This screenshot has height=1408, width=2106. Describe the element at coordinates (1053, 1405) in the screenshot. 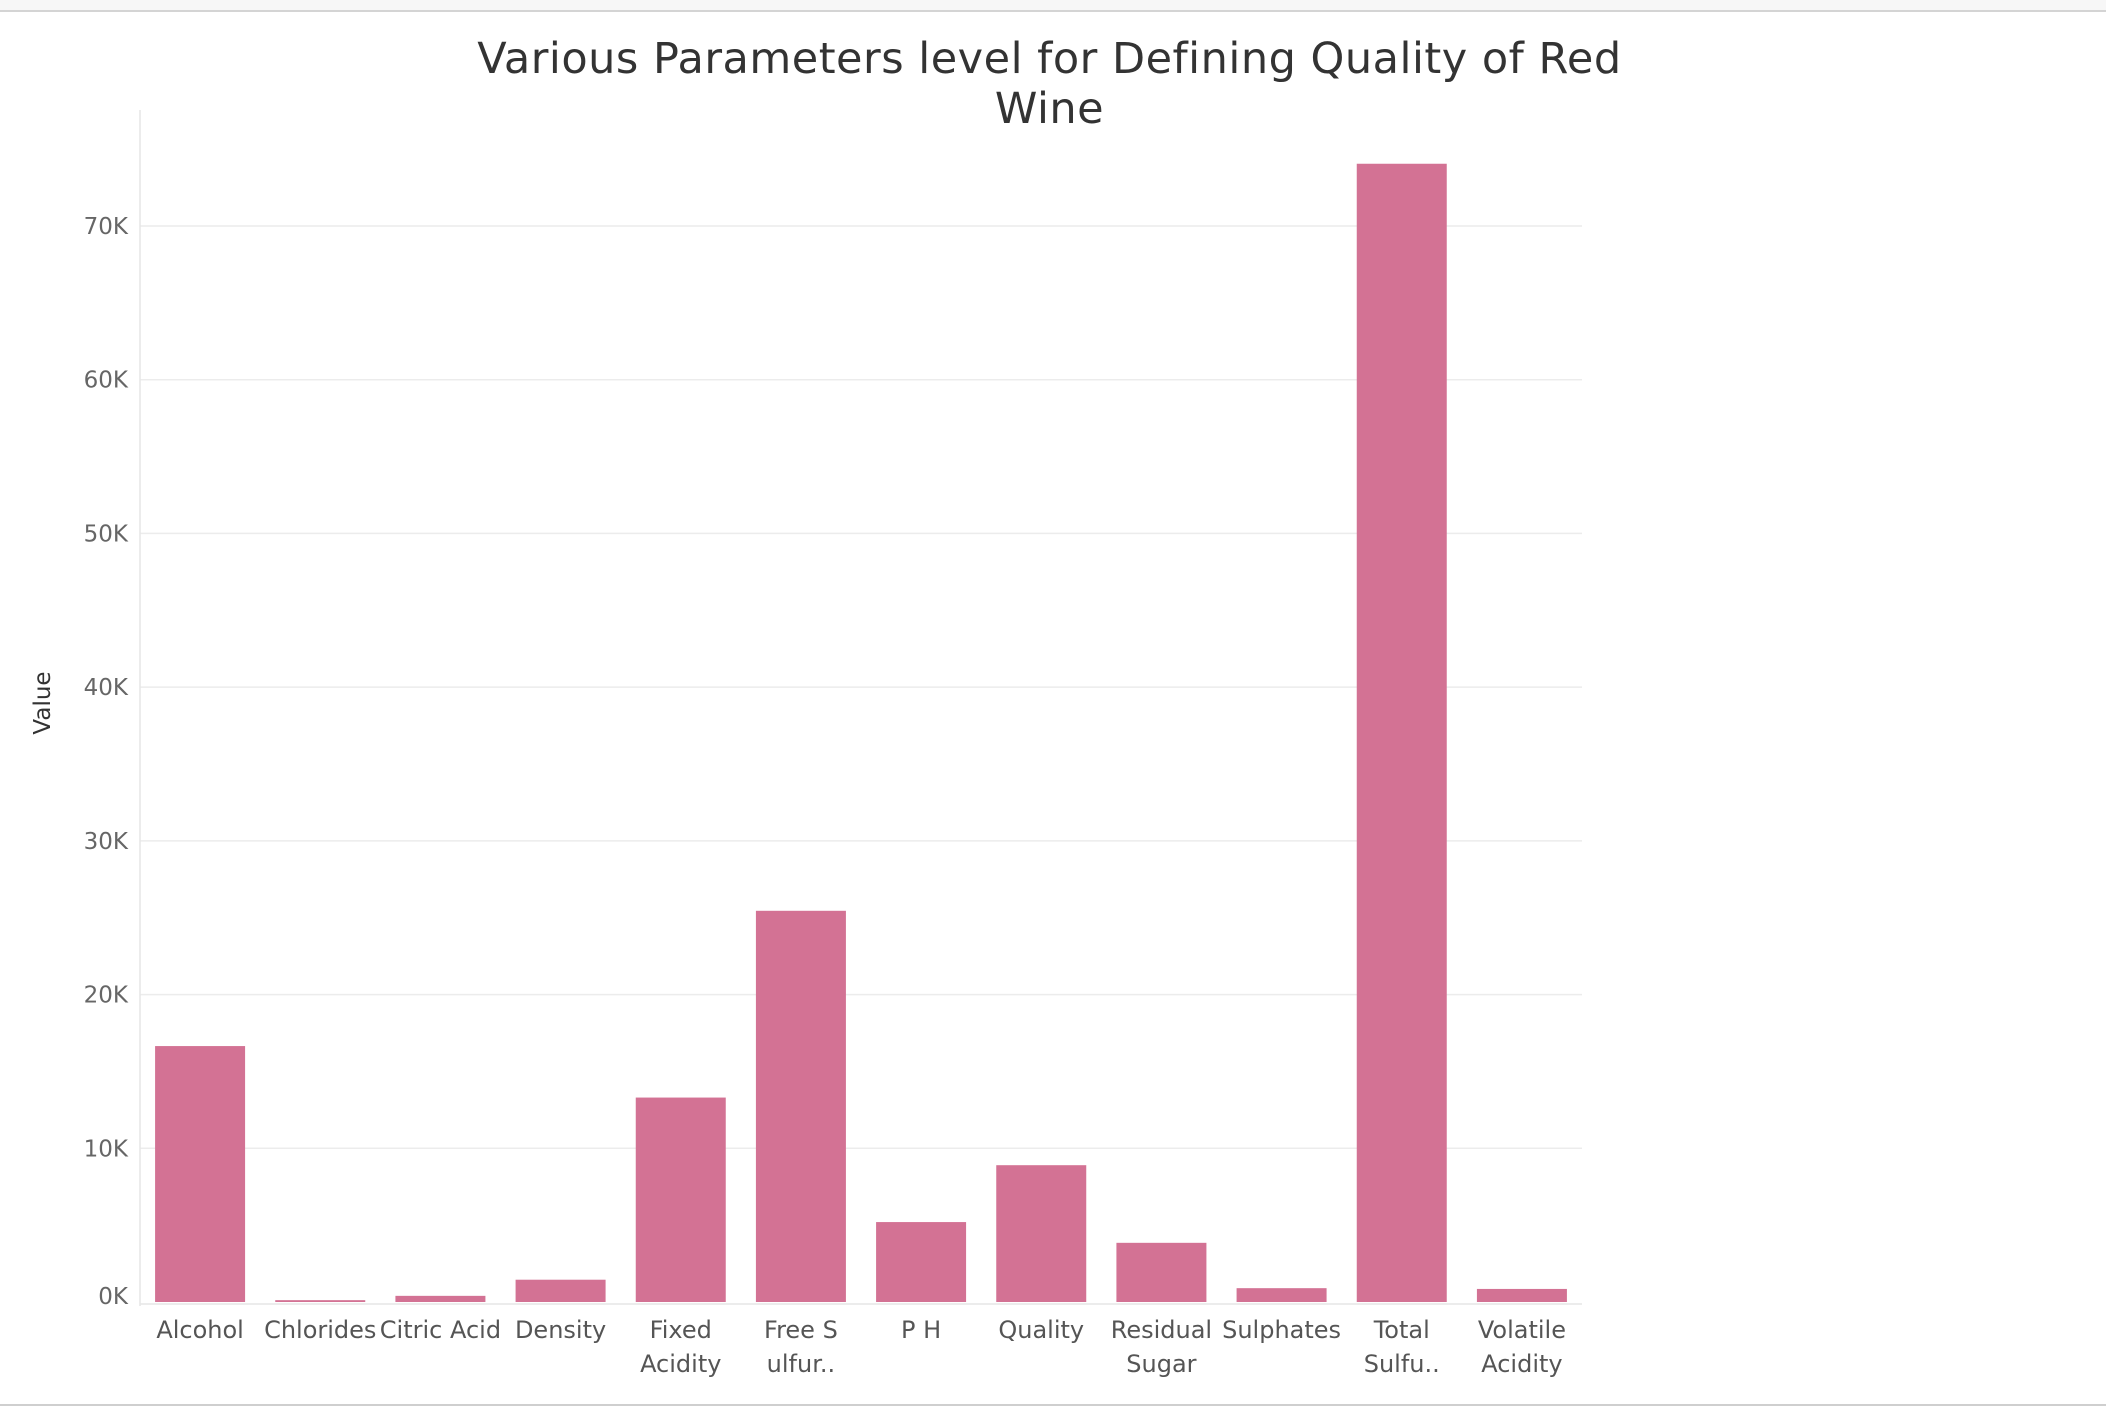

I see `window-bottom-border` at that location.